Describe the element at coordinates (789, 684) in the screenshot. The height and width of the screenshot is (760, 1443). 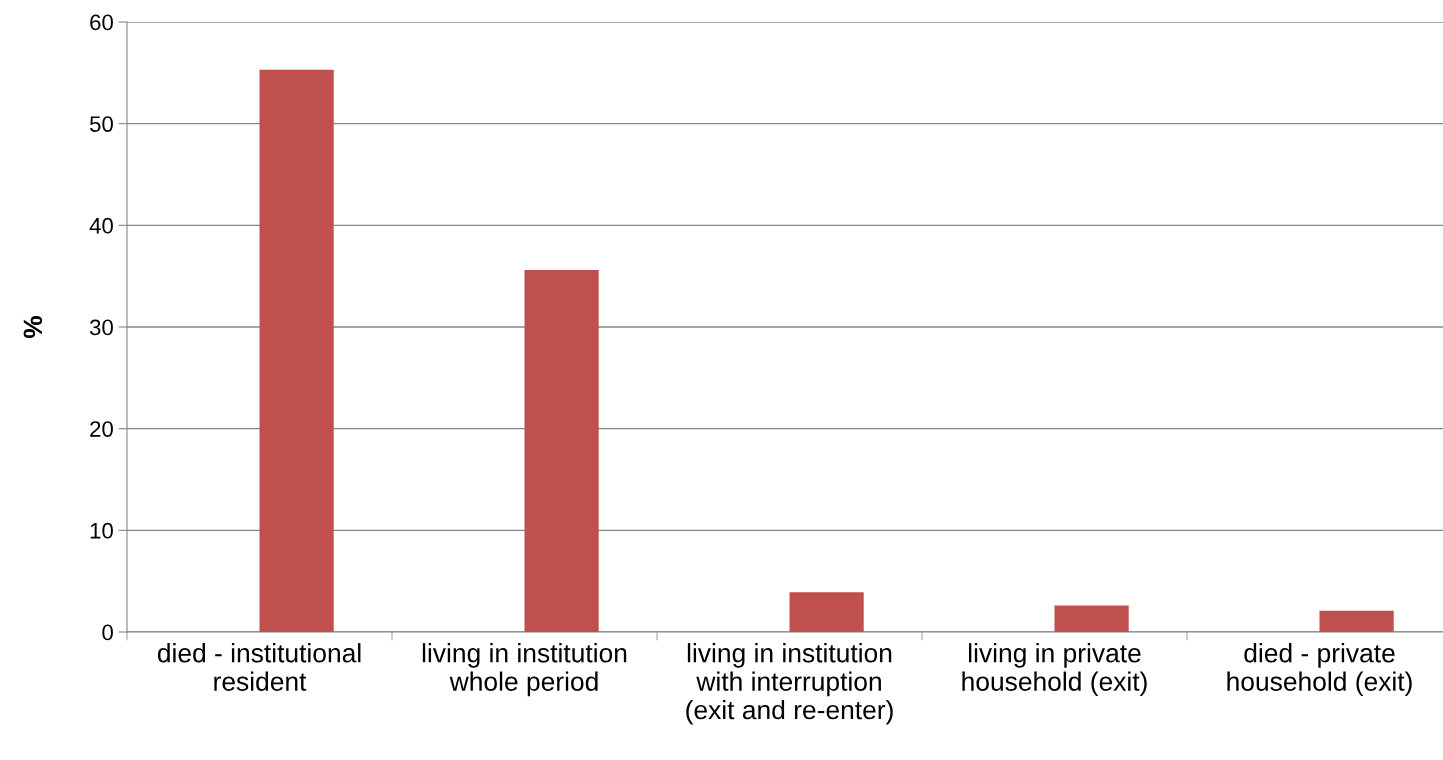
I see `x-tick-label: living in institution with interruption (exit and re-enter)` at that location.